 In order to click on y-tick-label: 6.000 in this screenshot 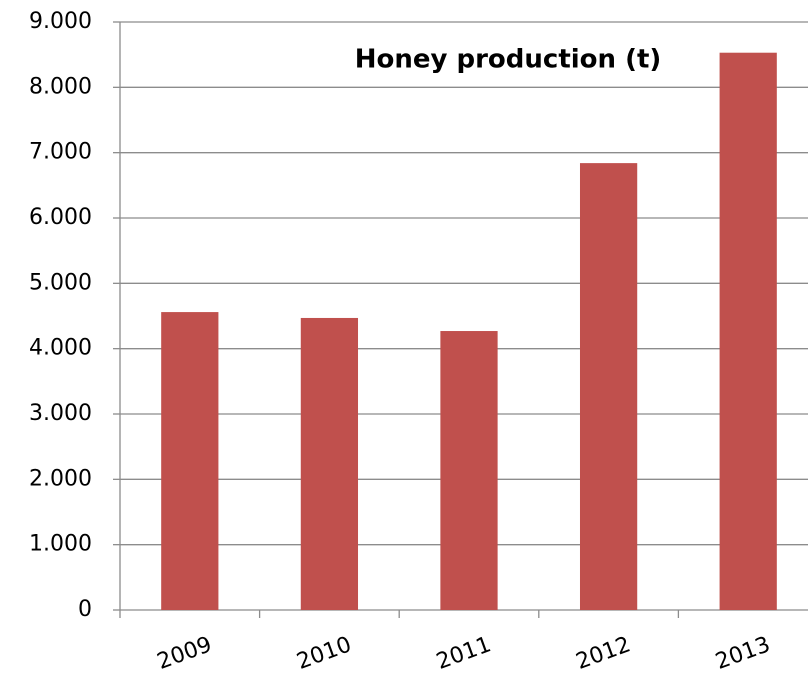, I will do `click(60, 217)`.